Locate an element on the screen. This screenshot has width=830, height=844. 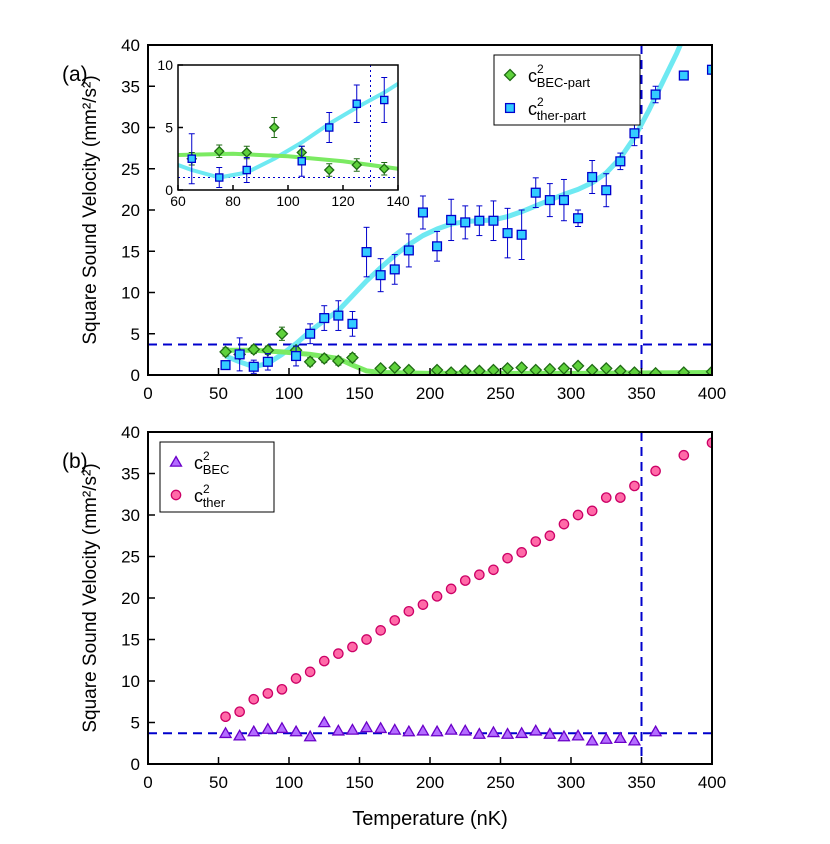
y-tick-label: 40 is located at coordinates (130, 45).